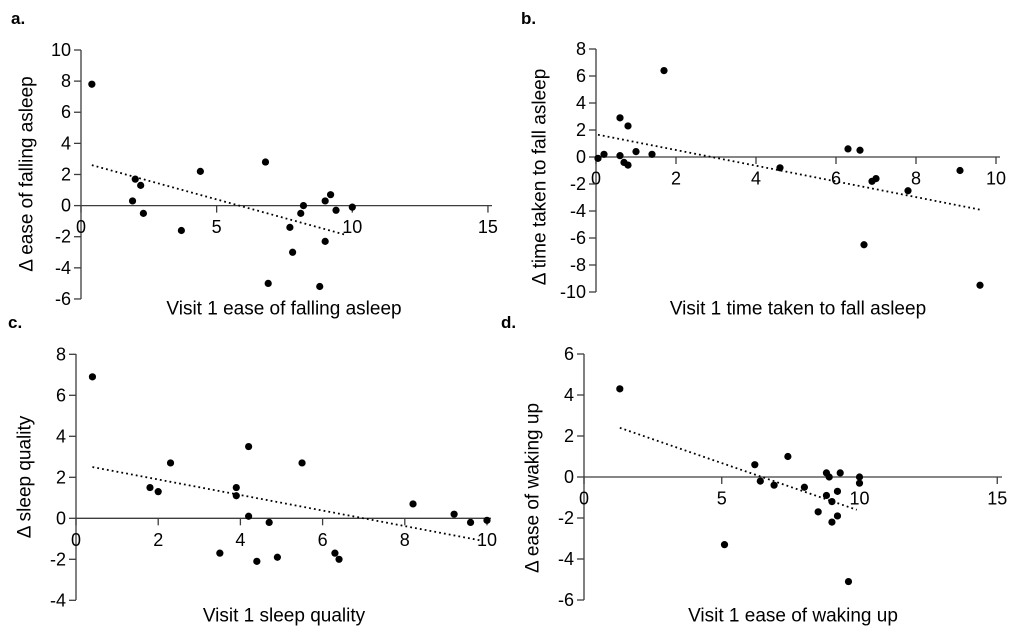  I want to click on x-axis-title: Visit 1 ease of falling asleep, so click(283, 309).